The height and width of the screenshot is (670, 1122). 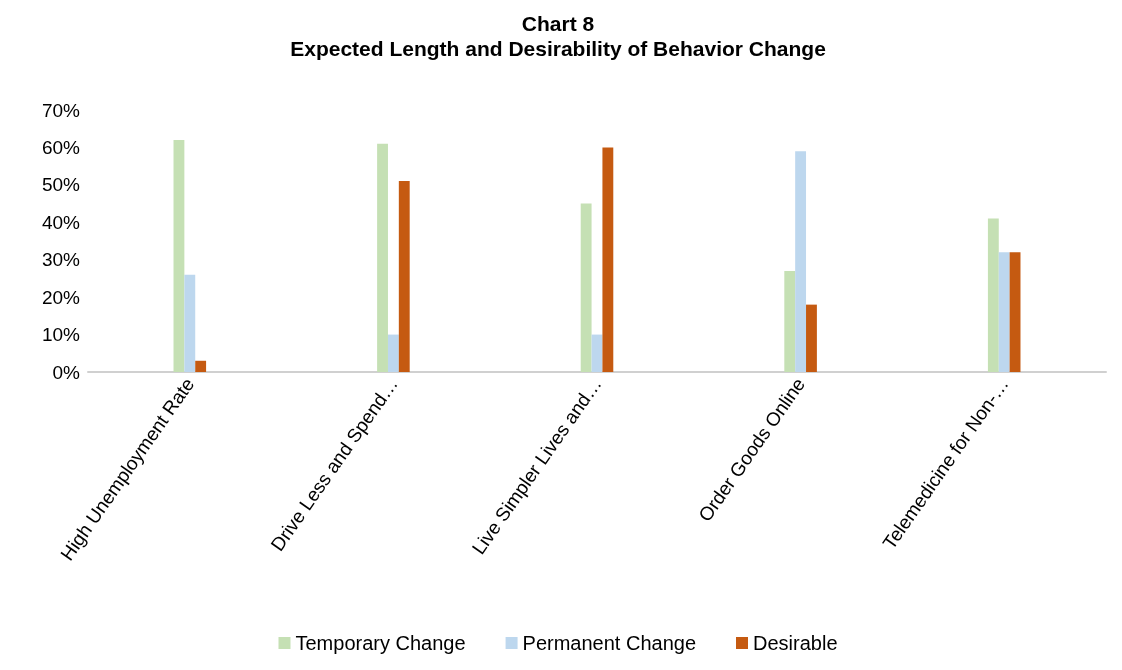 What do you see at coordinates (61, 222) in the screenshot?
I see `y-tick-label: 40%` at bounding box center [61, 222].